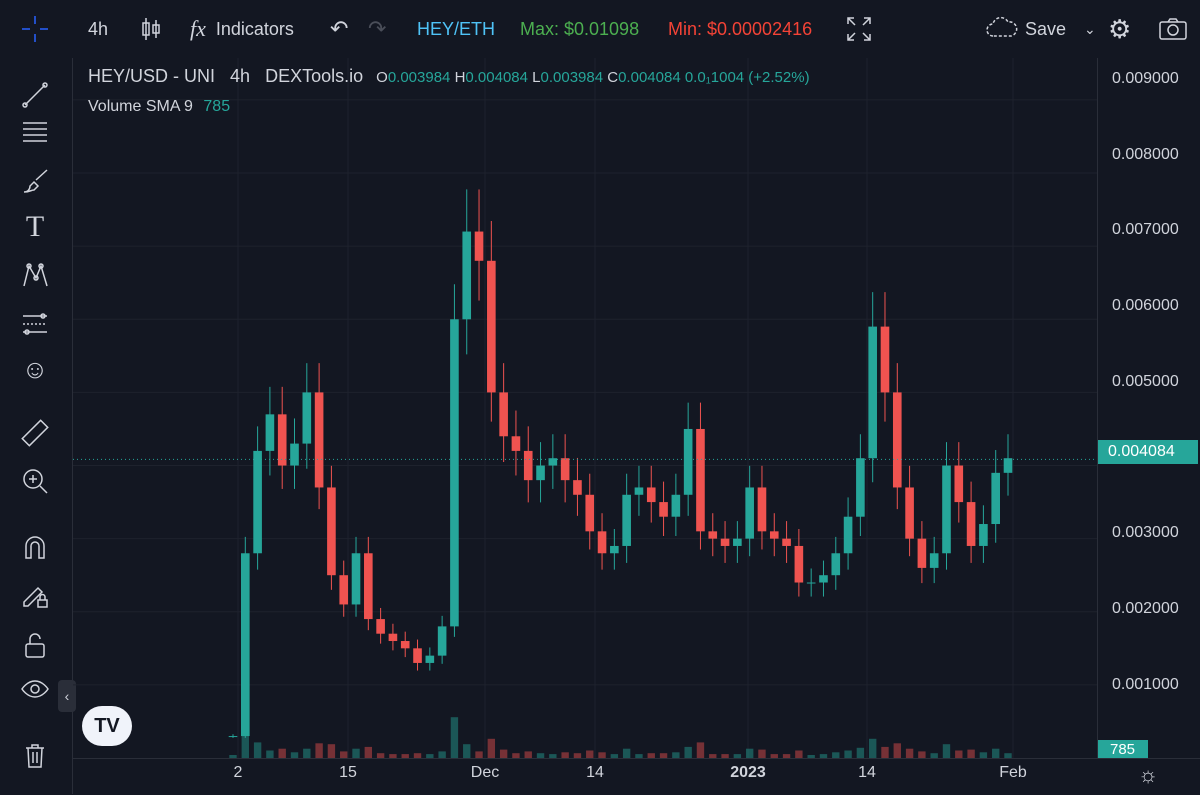 The width and height of the screenshot is (1200, 795). I want to click on save-button: Save ⌄, so click(1040, 29).